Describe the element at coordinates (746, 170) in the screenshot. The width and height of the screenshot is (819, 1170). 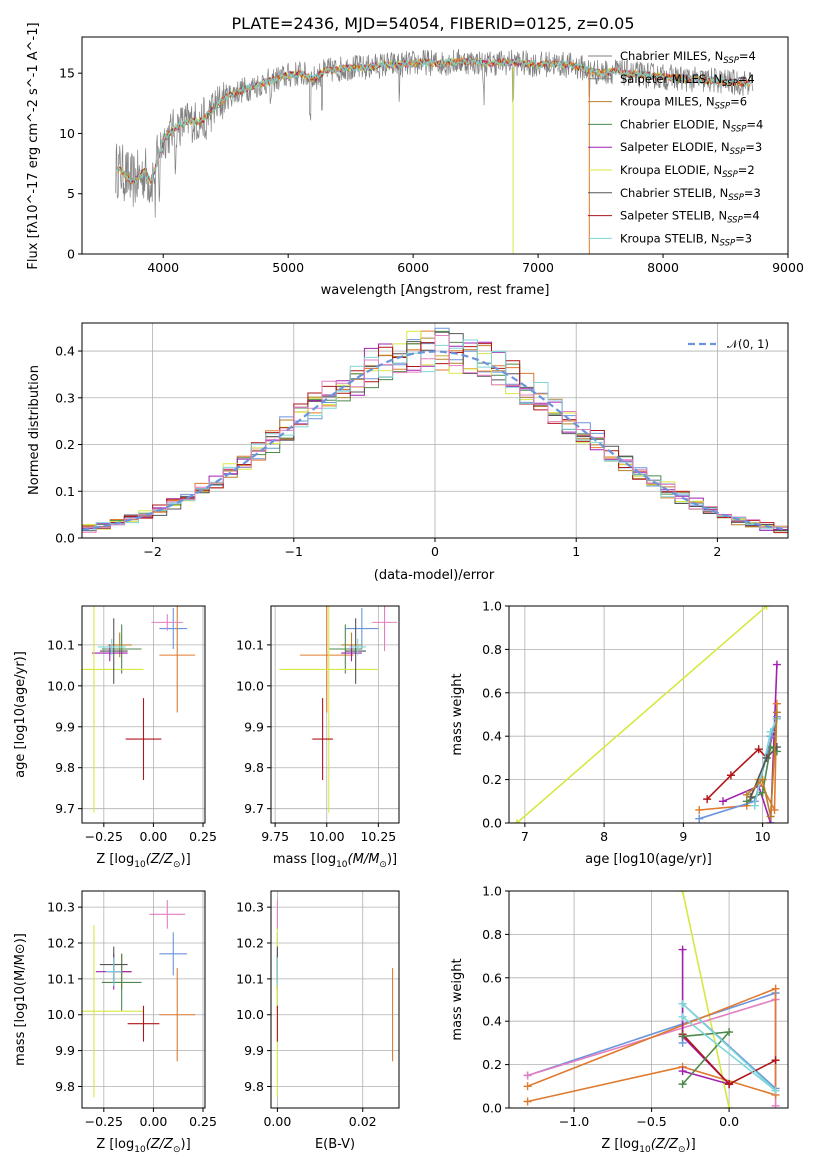
I see `legend-text: =2` at that location.